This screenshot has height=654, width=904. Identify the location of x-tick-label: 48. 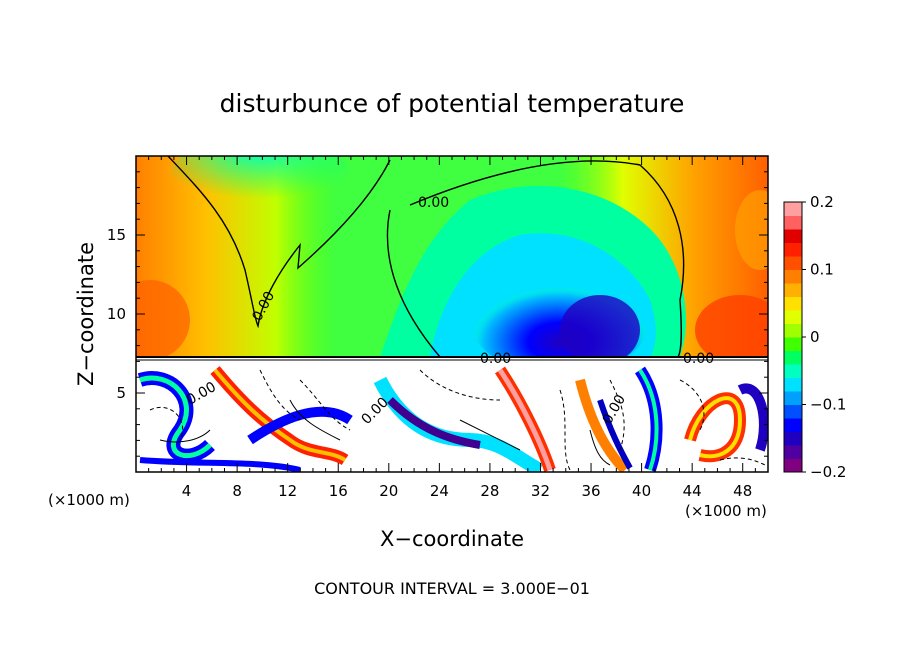
(742, 491).